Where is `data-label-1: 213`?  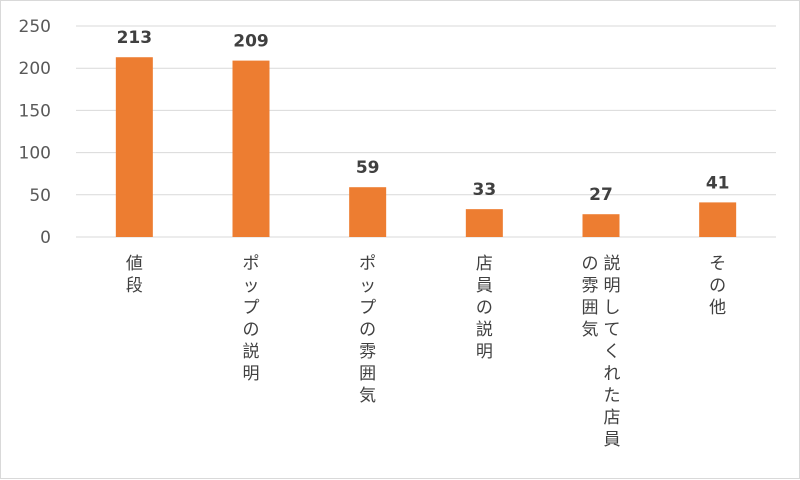 data-label-1: 213 is located at coordinates (135, 38).